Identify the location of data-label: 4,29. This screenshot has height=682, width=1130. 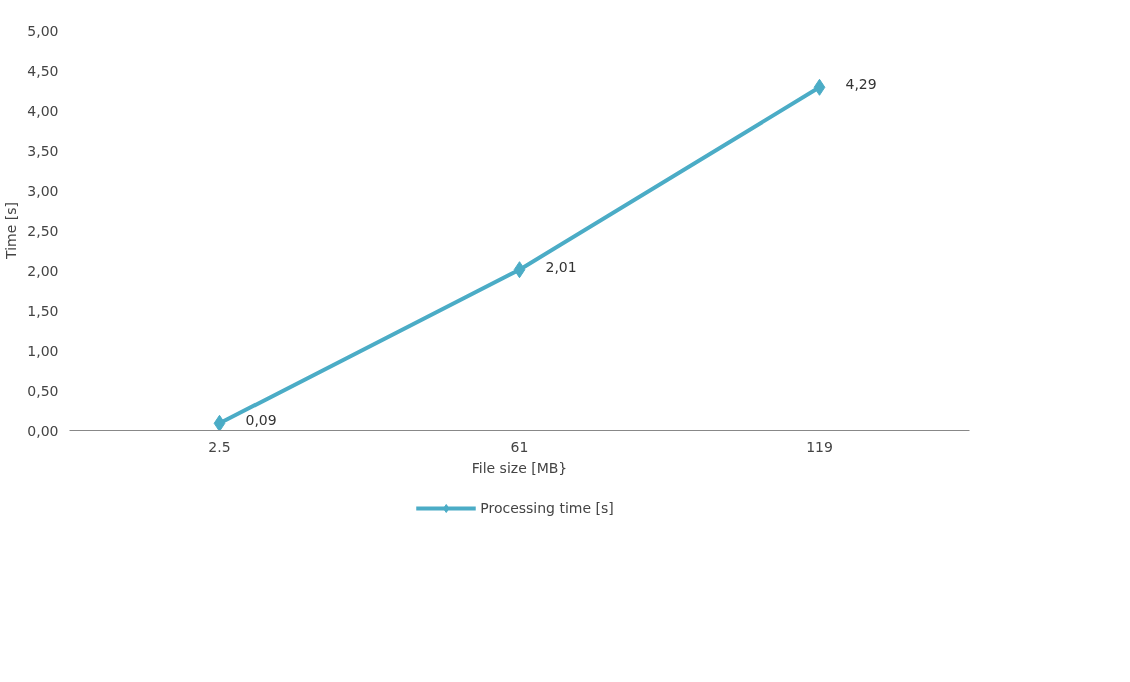
(861, 84).